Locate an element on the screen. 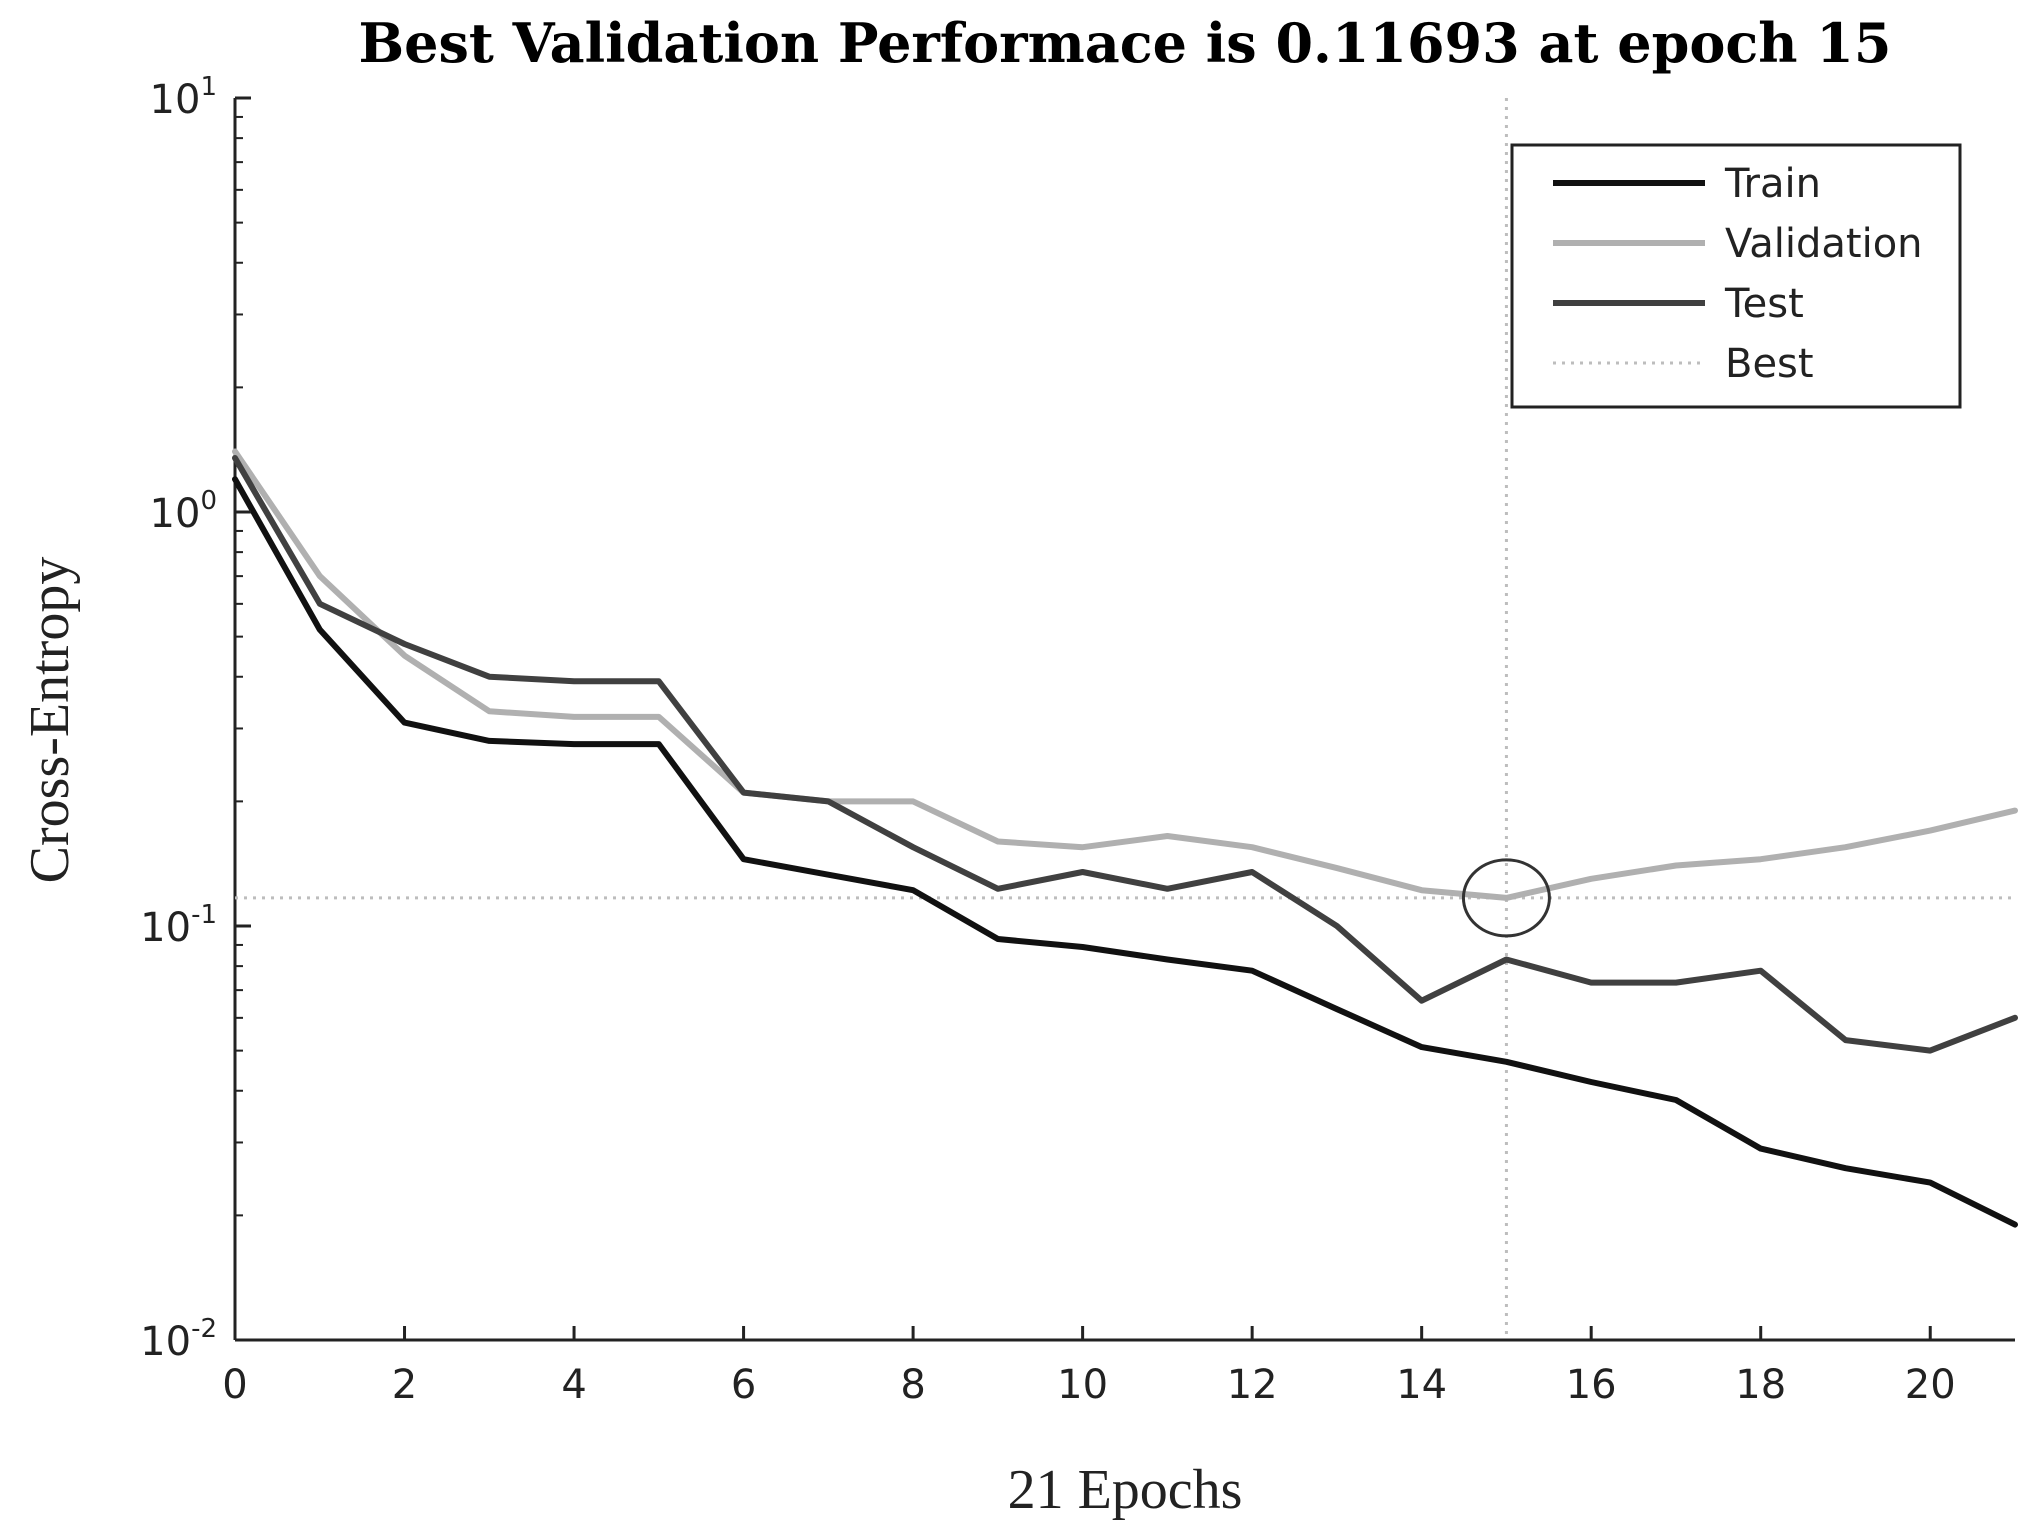  x-axis-label: 21 Epochs is located at coordinates (1125, 1489).